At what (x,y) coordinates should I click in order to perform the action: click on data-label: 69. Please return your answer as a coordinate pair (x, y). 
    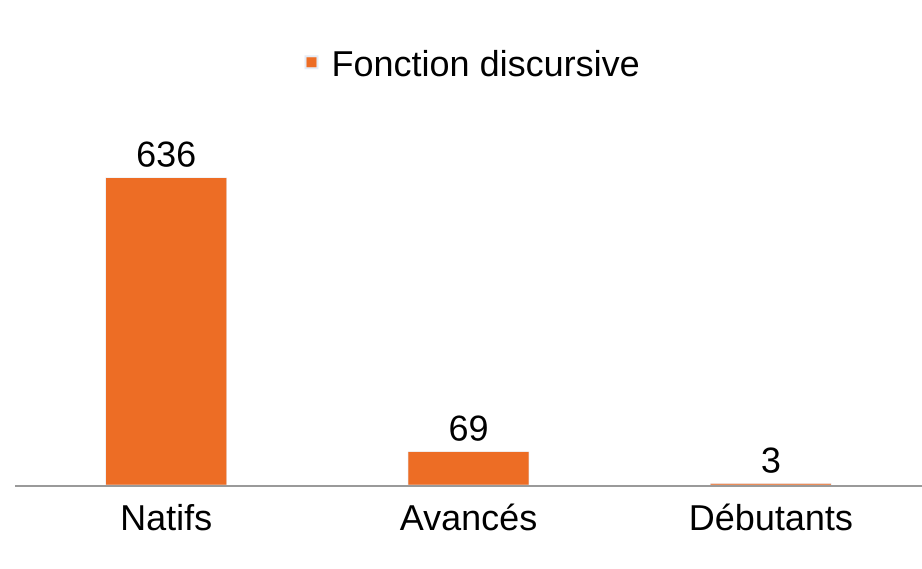
    Looking at the image, I should click on (468, 428).